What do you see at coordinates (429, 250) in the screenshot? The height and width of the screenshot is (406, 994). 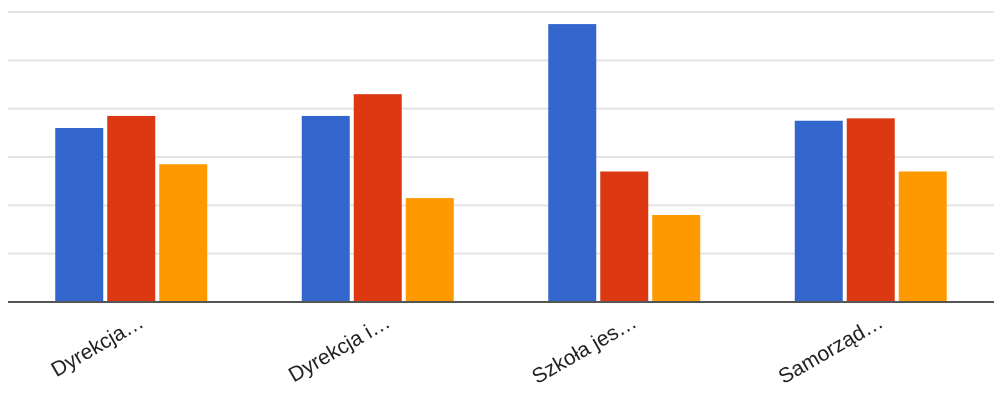 I see `bar-series3-category2` at bounding box center [429, 250].